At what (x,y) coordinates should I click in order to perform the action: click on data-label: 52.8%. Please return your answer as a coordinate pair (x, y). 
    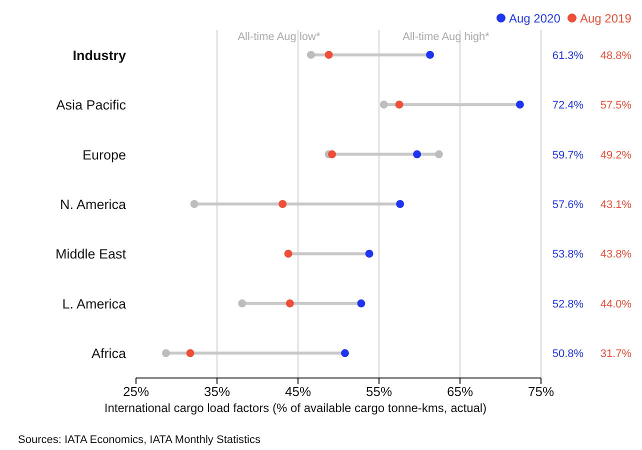
    Looking at the image, I should click on (568, 304).